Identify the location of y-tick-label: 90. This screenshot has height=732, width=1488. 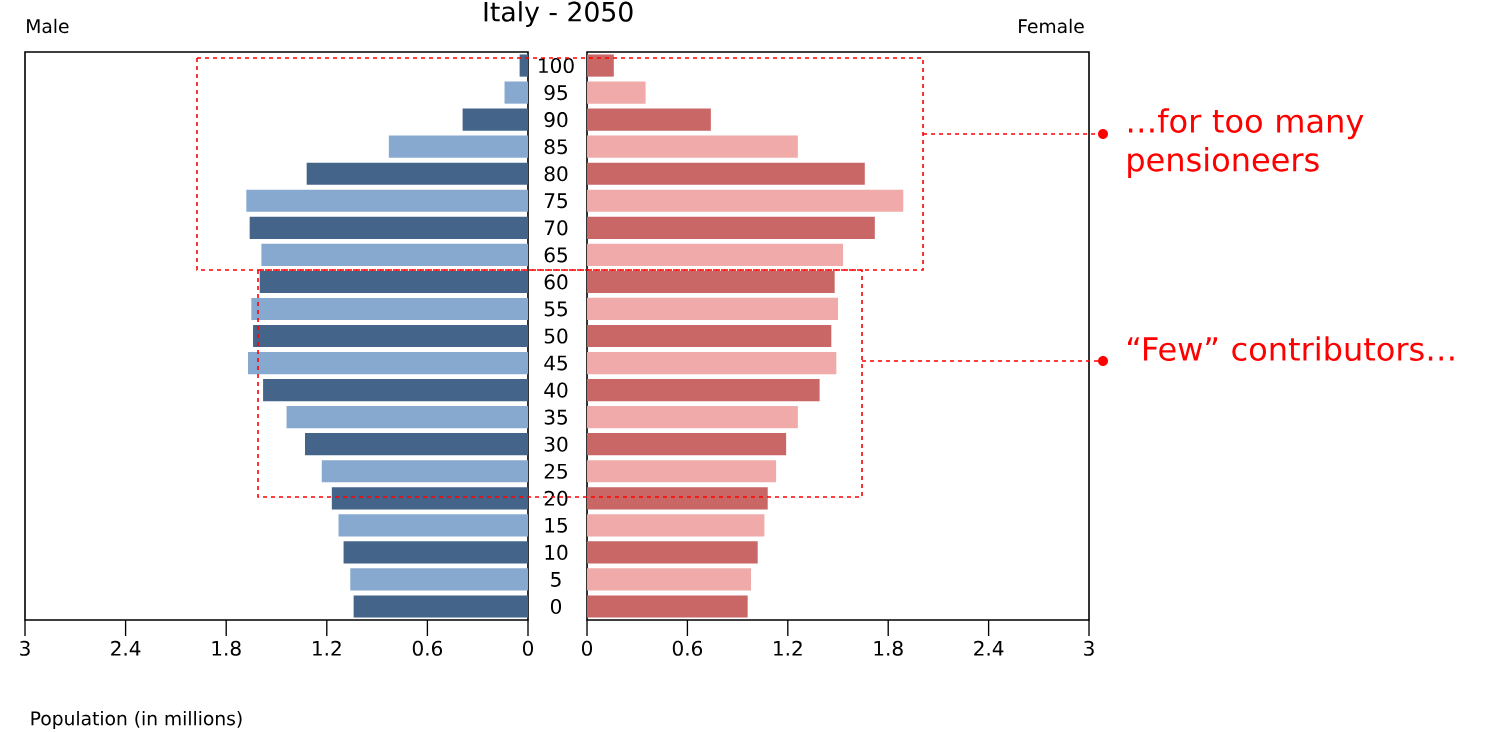
(556, 120).